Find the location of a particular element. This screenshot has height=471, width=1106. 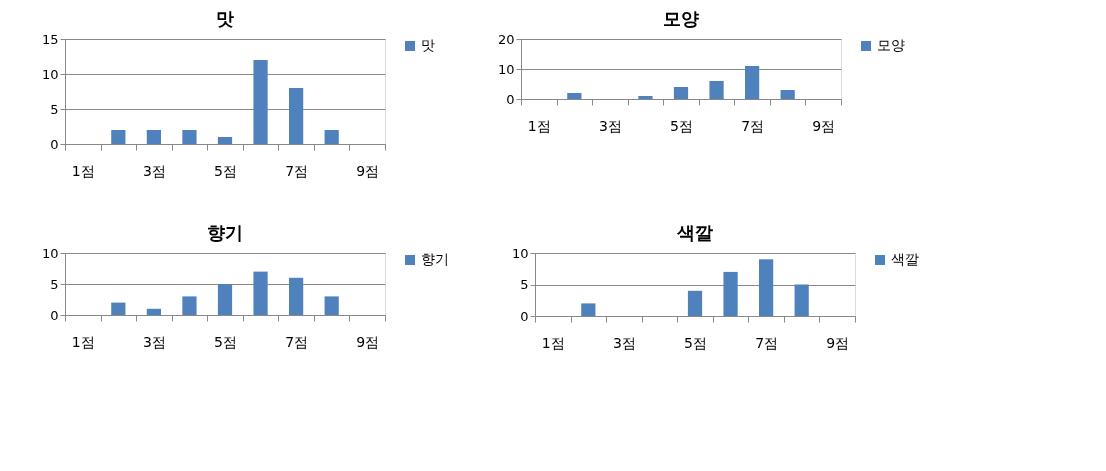

legend-label: 향기 is located at coordinates (435, 259).